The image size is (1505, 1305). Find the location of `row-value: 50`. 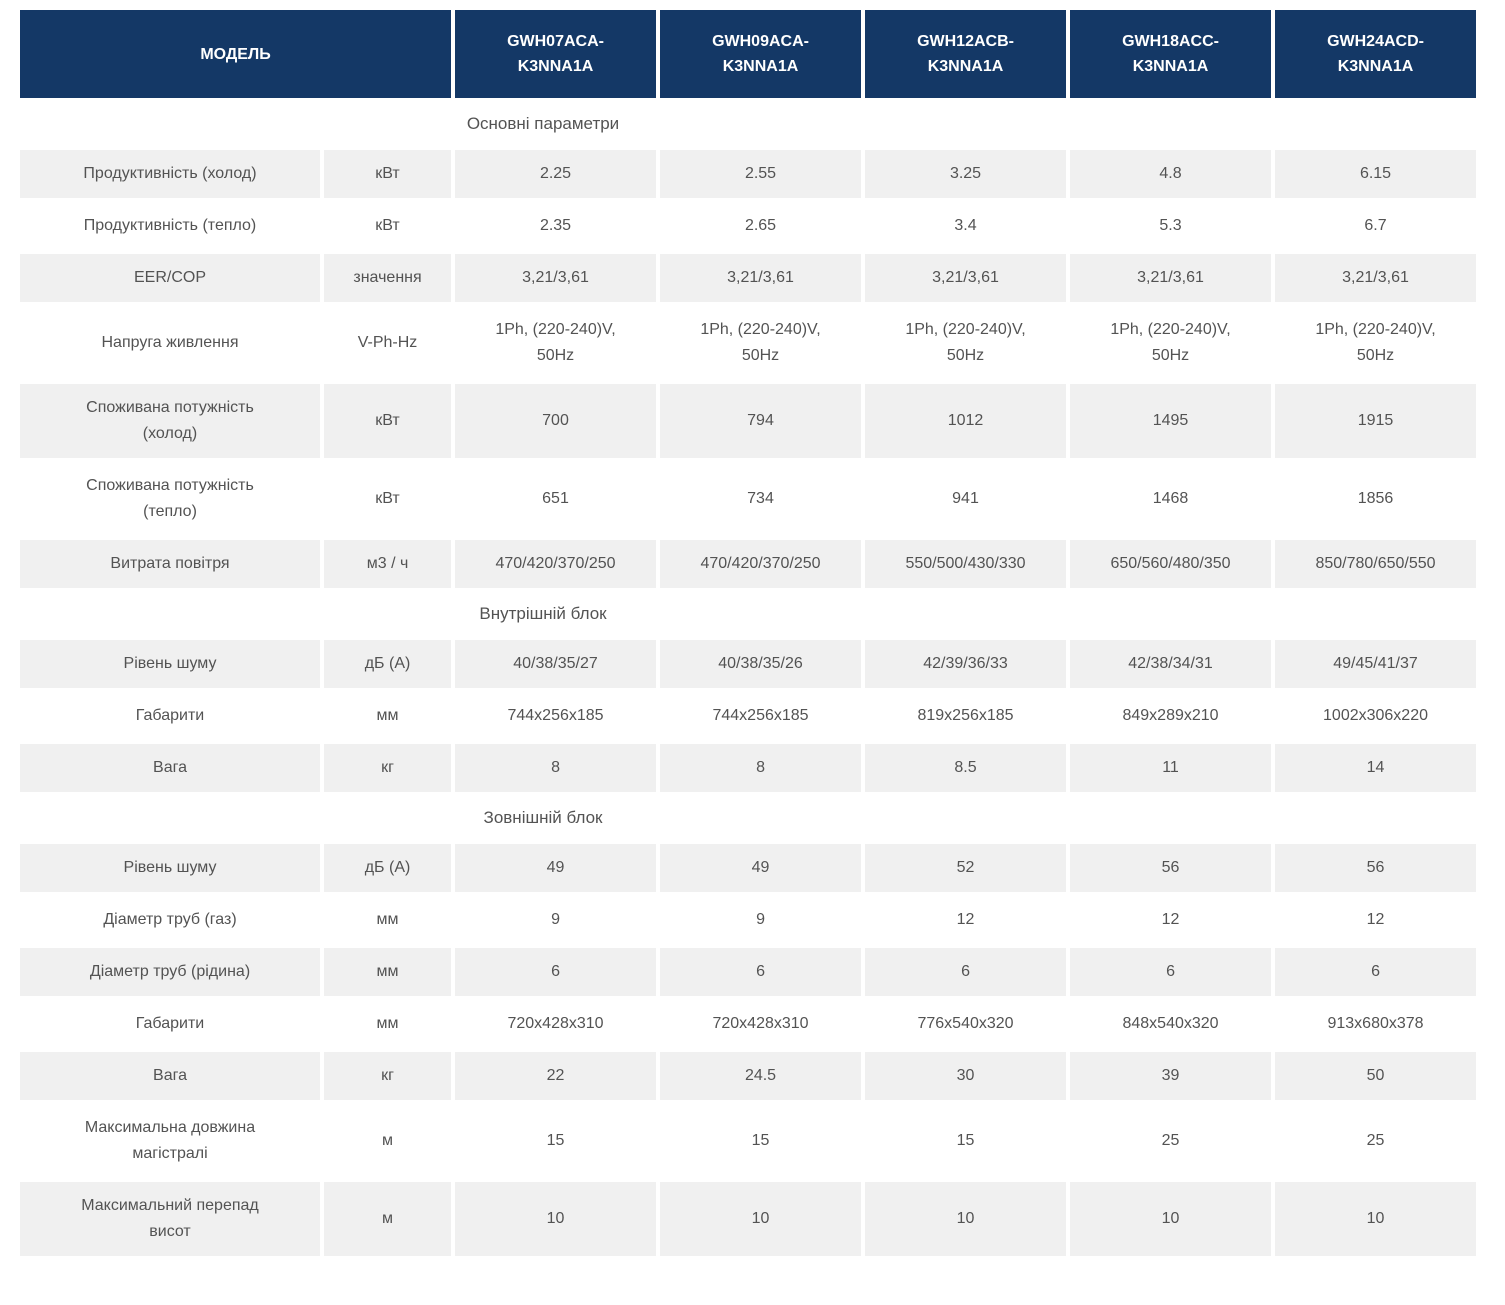

row-value: 50 is located at coordinates (1376, 1076).